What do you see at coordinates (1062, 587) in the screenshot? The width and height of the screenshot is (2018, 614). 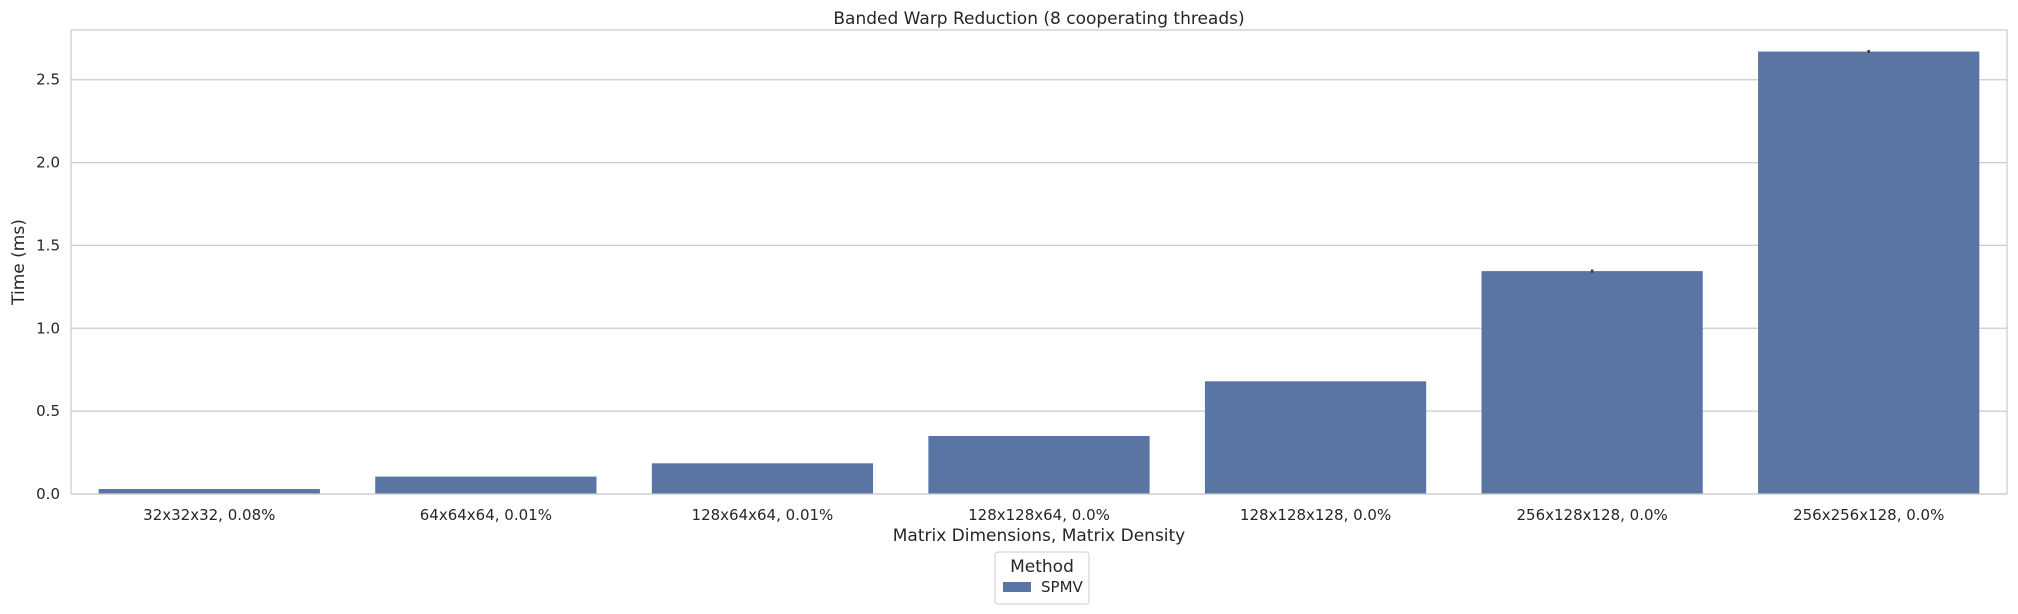 I see `legend-label: SPMV` at bounding box center [1062, 587].